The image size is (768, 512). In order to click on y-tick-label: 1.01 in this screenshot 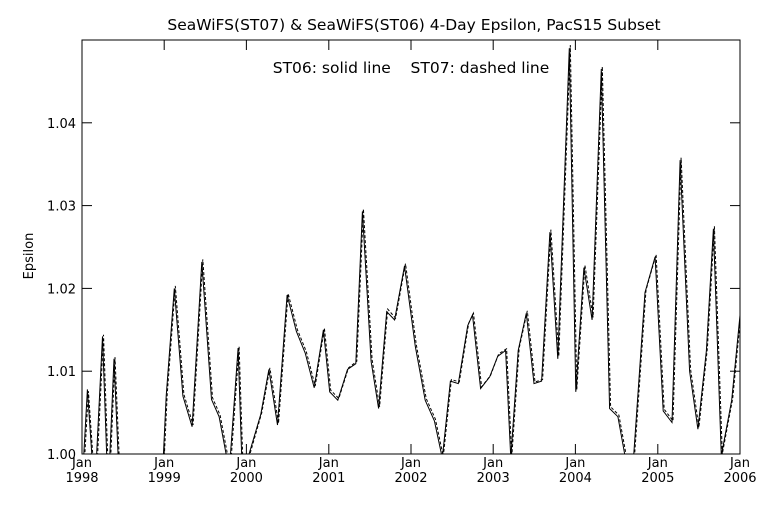, I will do `click(61, 372)`.